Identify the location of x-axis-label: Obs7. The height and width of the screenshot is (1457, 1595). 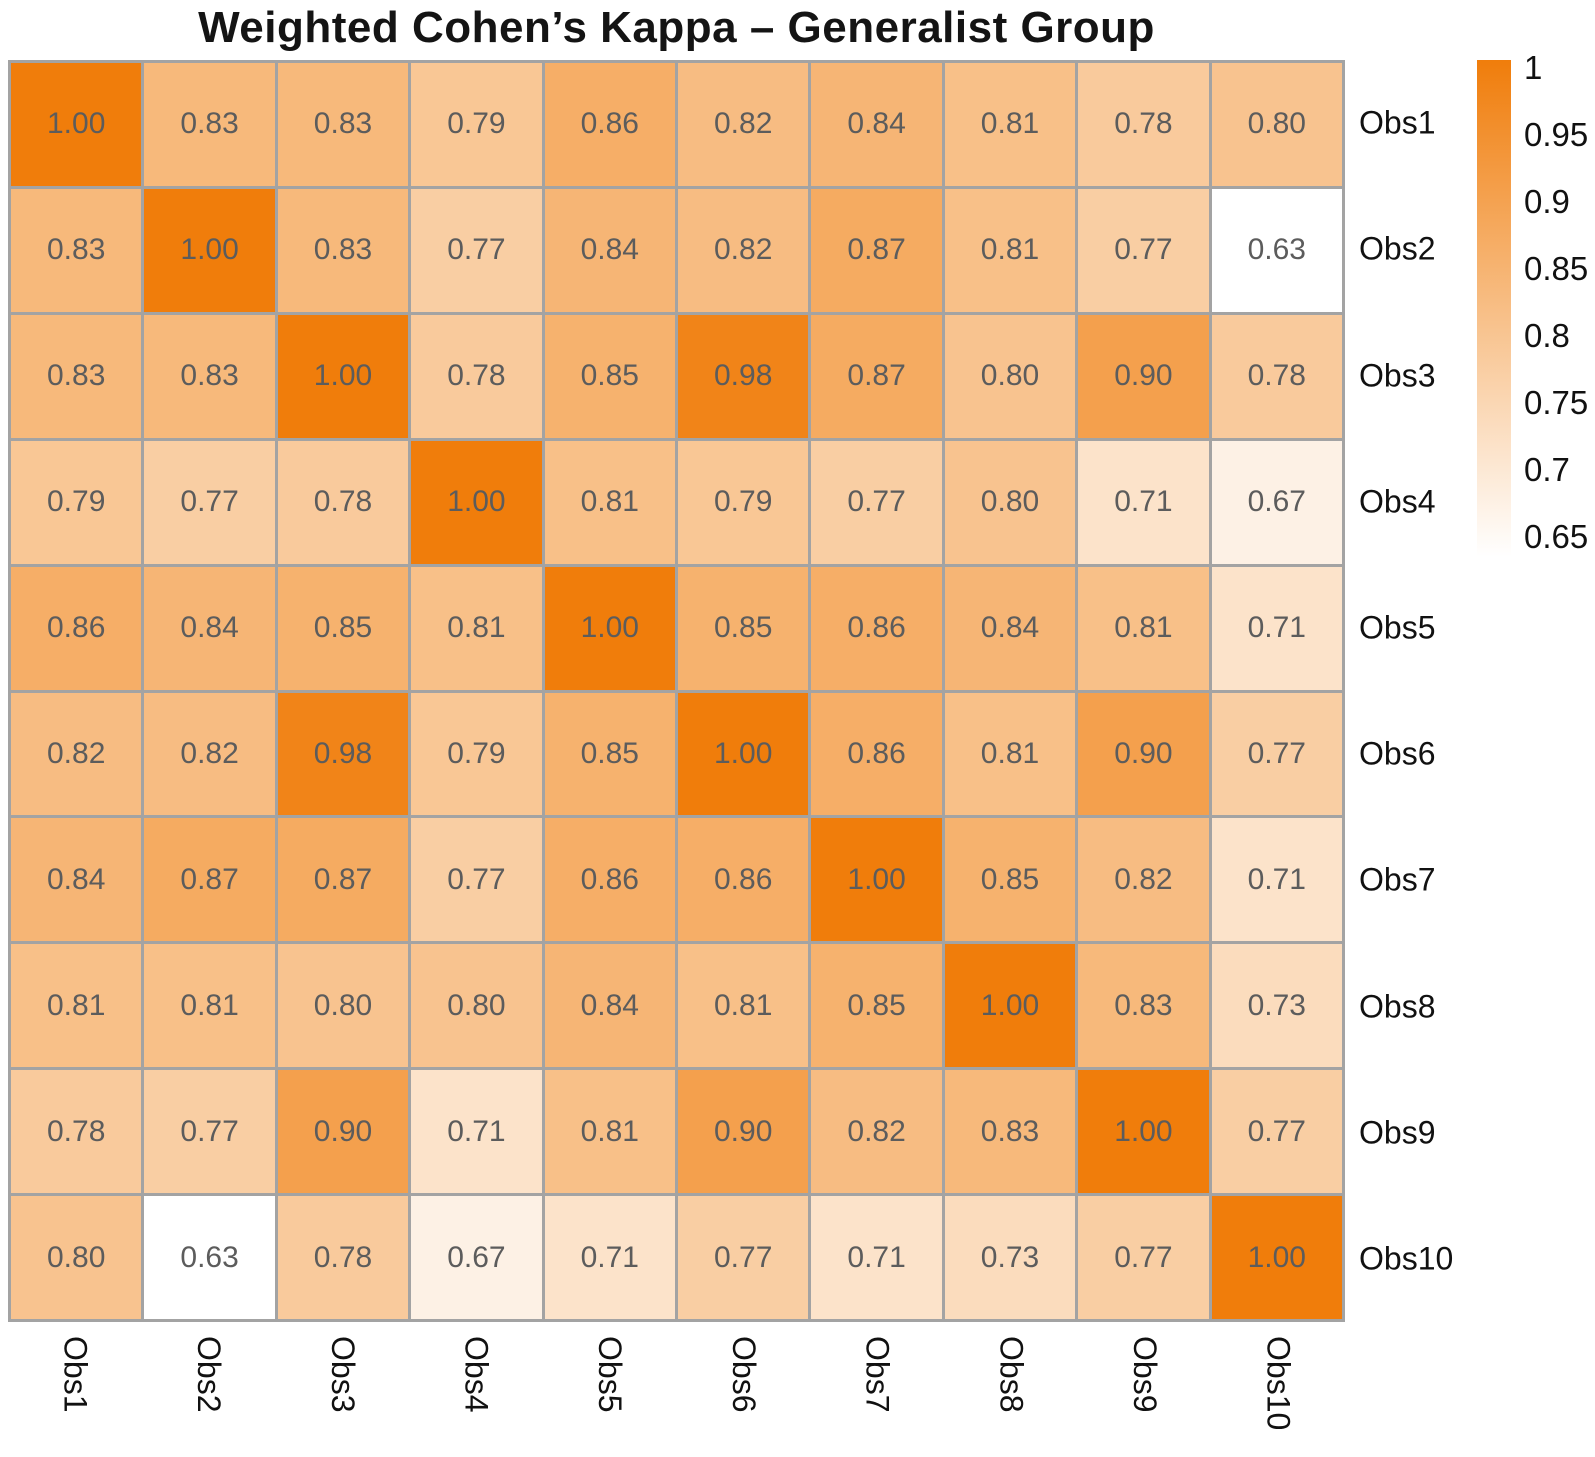
(877, 1374).